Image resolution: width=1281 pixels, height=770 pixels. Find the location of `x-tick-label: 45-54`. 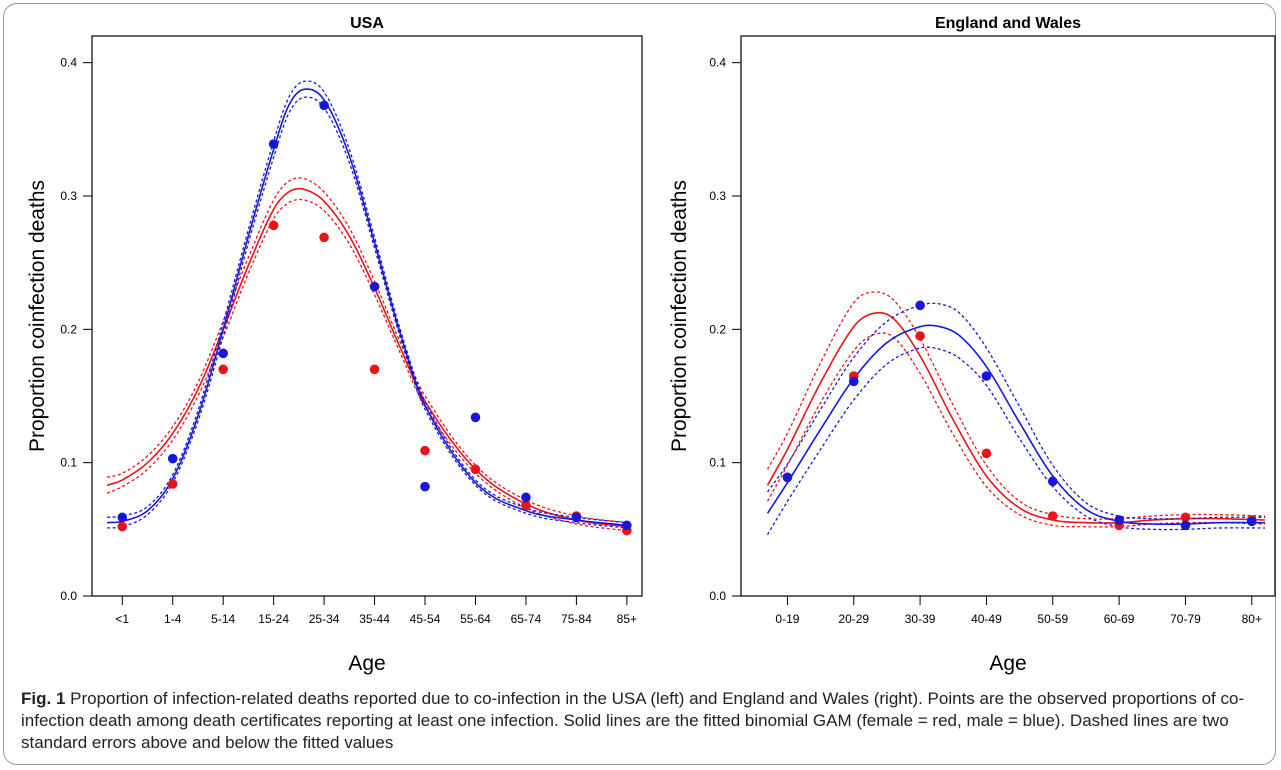

x-tick-label: 45-54 is located at coordinates (425, 619).